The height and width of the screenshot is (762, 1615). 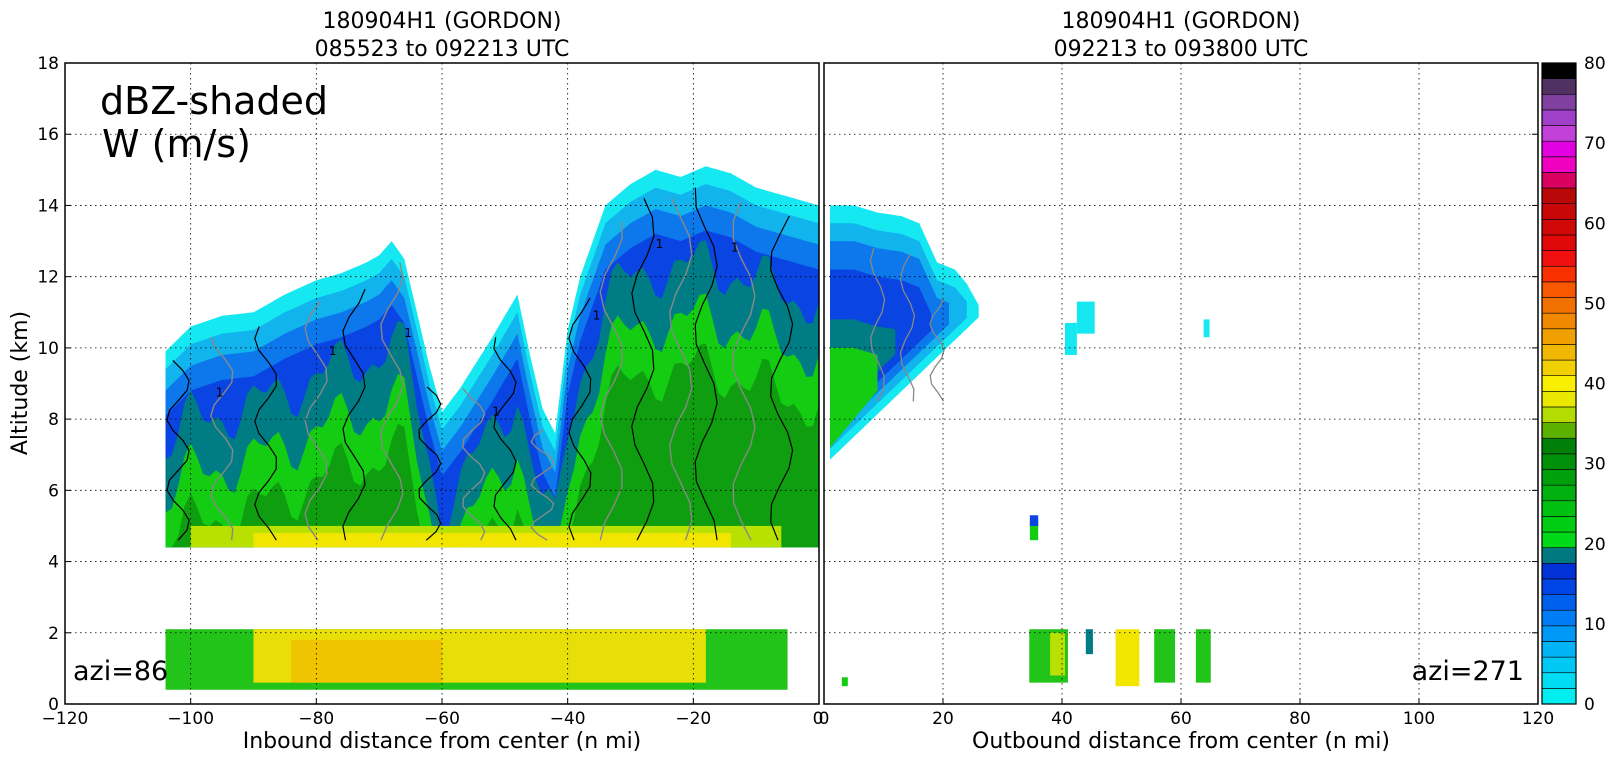 I want to click on left-azimuth-label: azi=86, so click(x=120, y=671).